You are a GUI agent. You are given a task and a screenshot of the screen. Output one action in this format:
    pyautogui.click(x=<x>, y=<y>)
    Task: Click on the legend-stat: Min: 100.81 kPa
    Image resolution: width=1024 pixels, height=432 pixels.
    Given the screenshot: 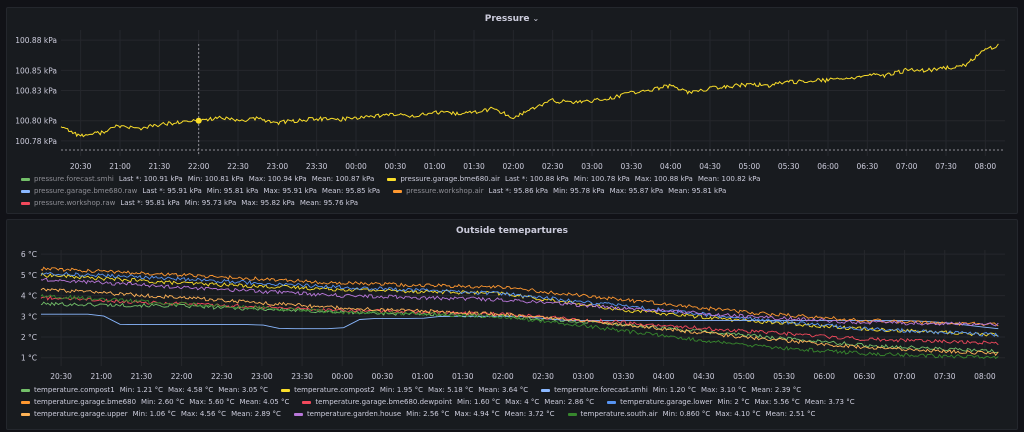 What is the action you would take?
    pyautogui.click(x=215, y=179)
    